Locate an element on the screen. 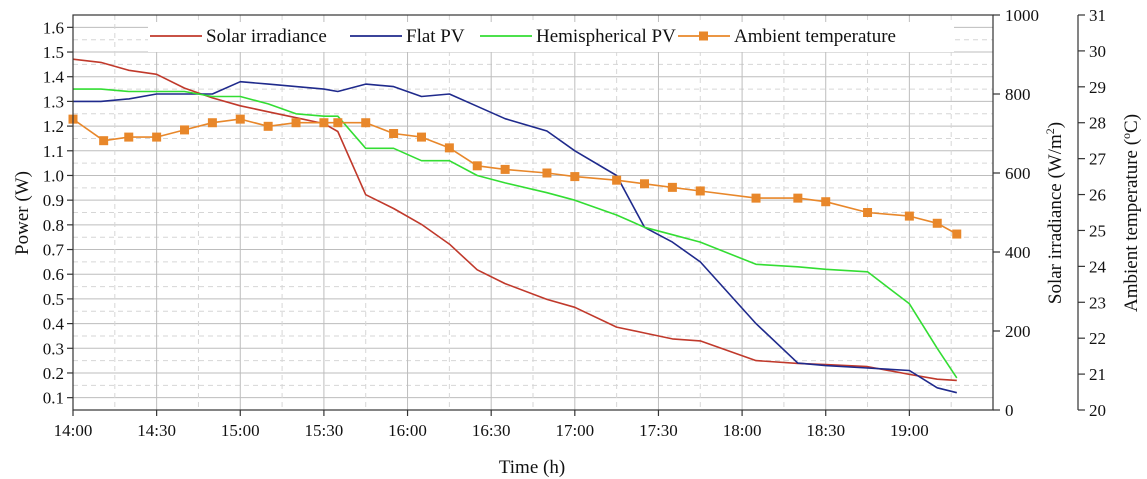  y-left-tick-label: 1.0 is located at coordinates (53, 175).